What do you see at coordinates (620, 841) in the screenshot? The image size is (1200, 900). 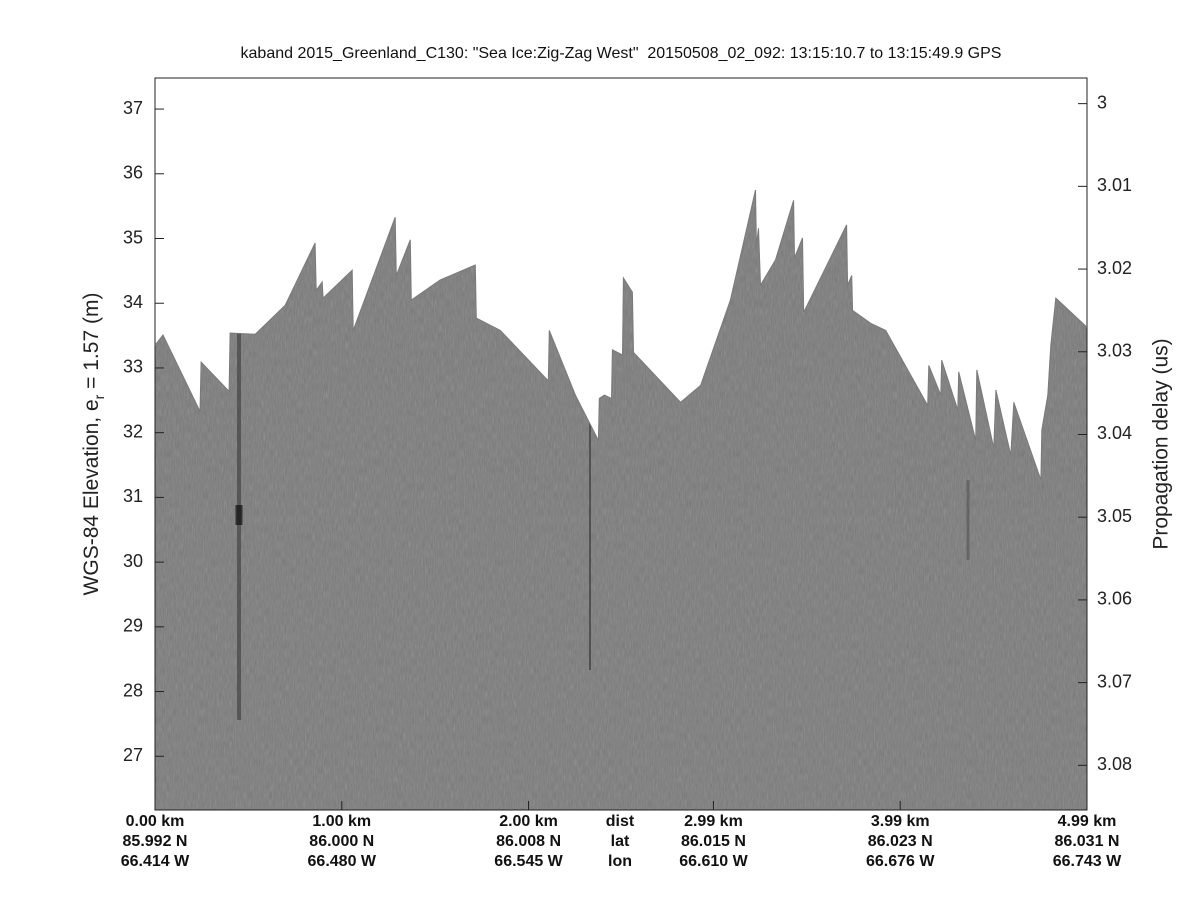 I see `row-label: lat` at bounding box center [620, 841].